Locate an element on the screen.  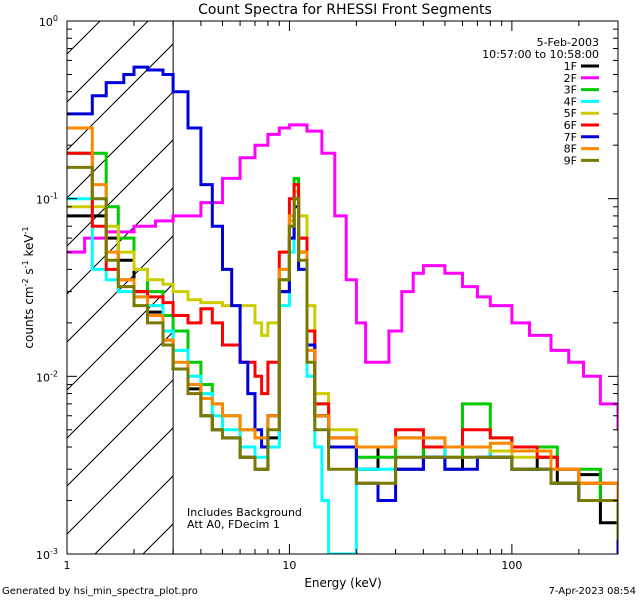
x-tick-label: 1 is located at coordinates (67, 565).